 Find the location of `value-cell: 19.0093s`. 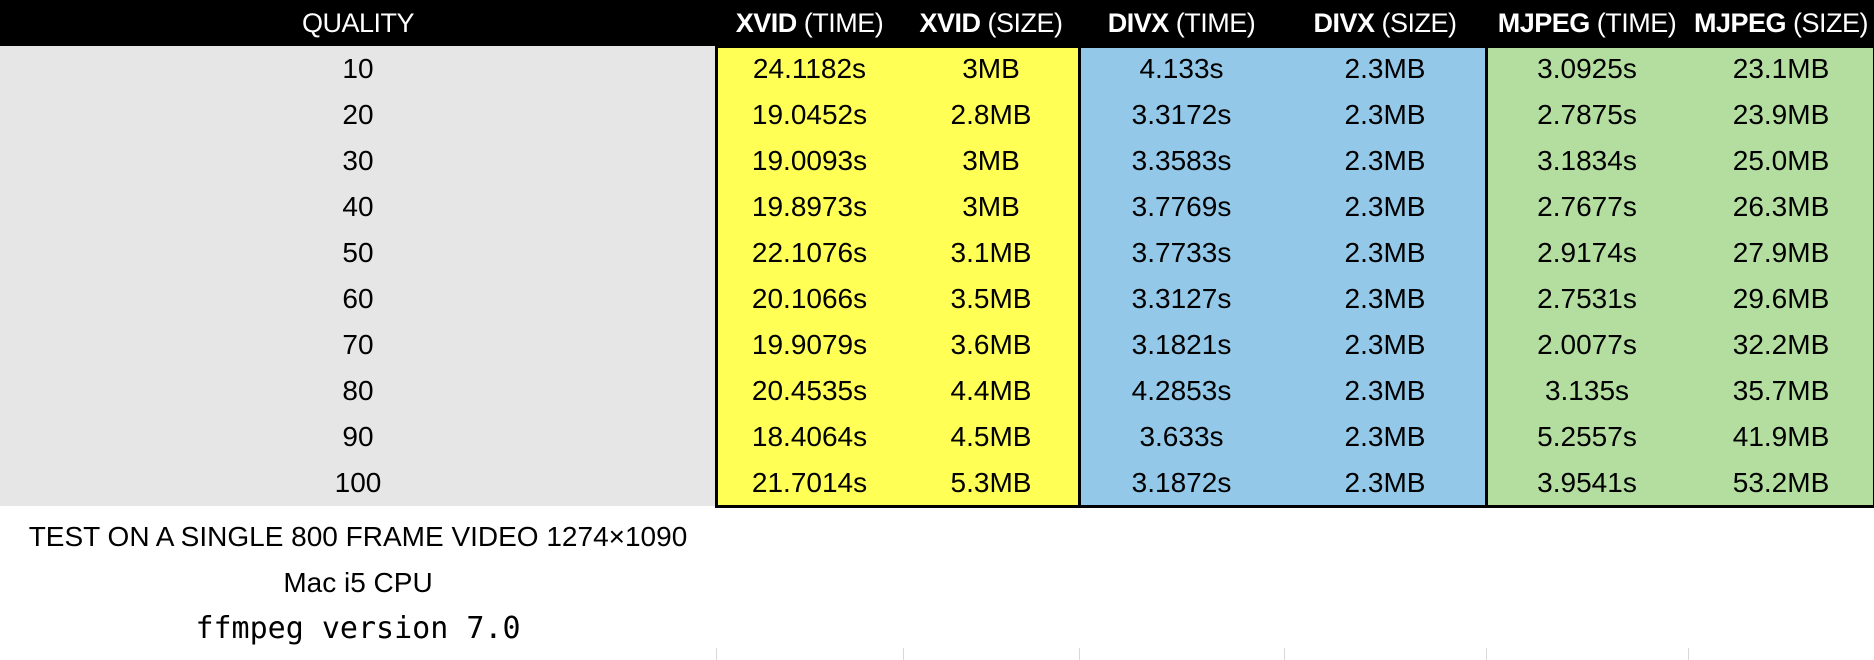

value-cell: 19.0093s is located at coordinates (809, 160).